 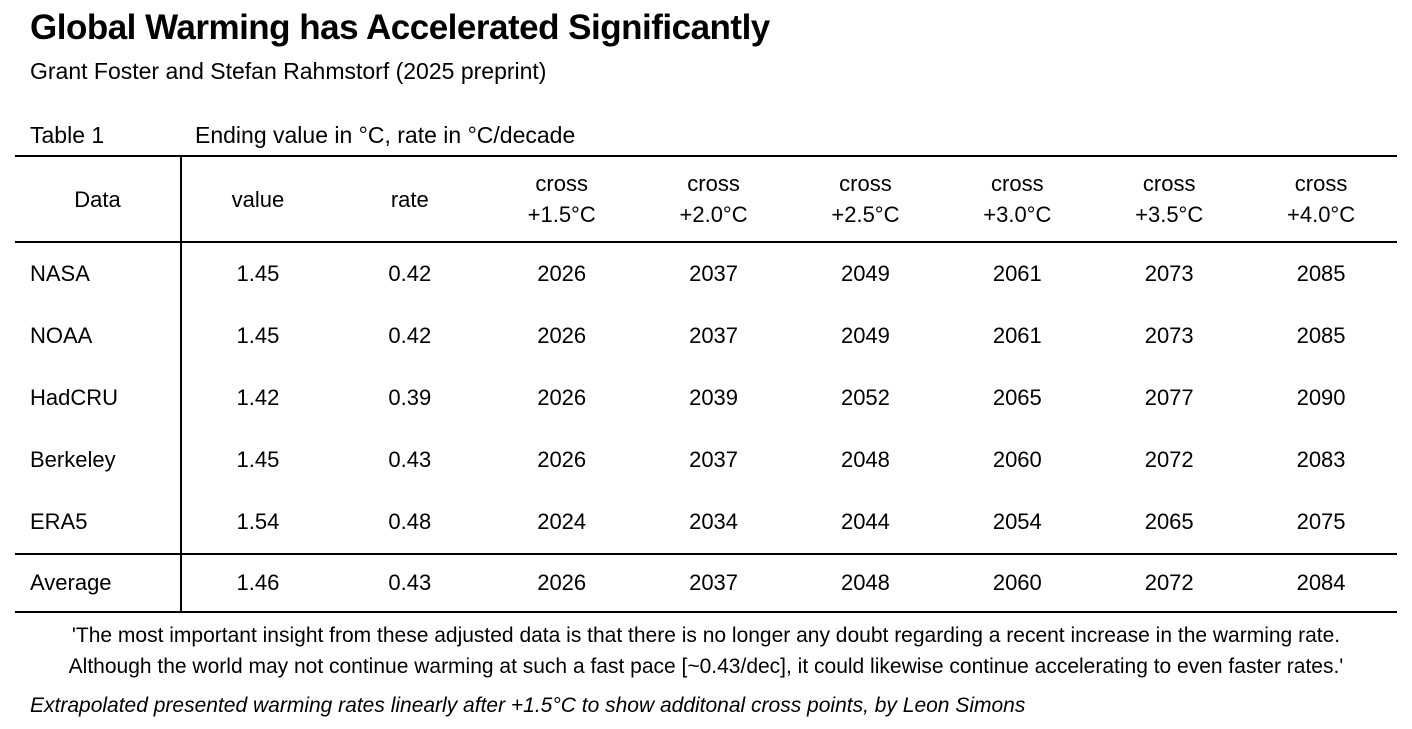 I want to click on col-header-line2: +3.5°C, so click(x=1169, y=214).